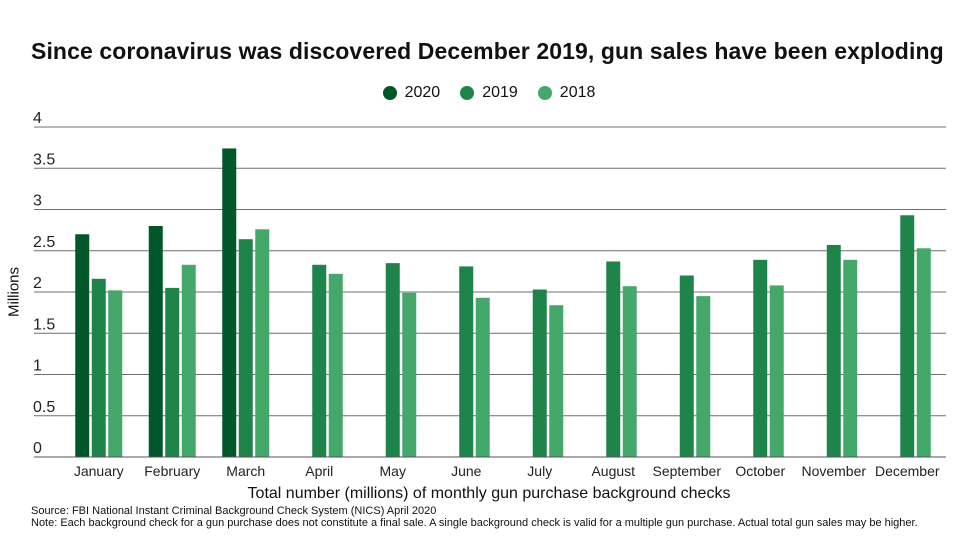  Describe the element at coordinates (155, 341) in the screenshot. I see `bar-2020-february` at that location.